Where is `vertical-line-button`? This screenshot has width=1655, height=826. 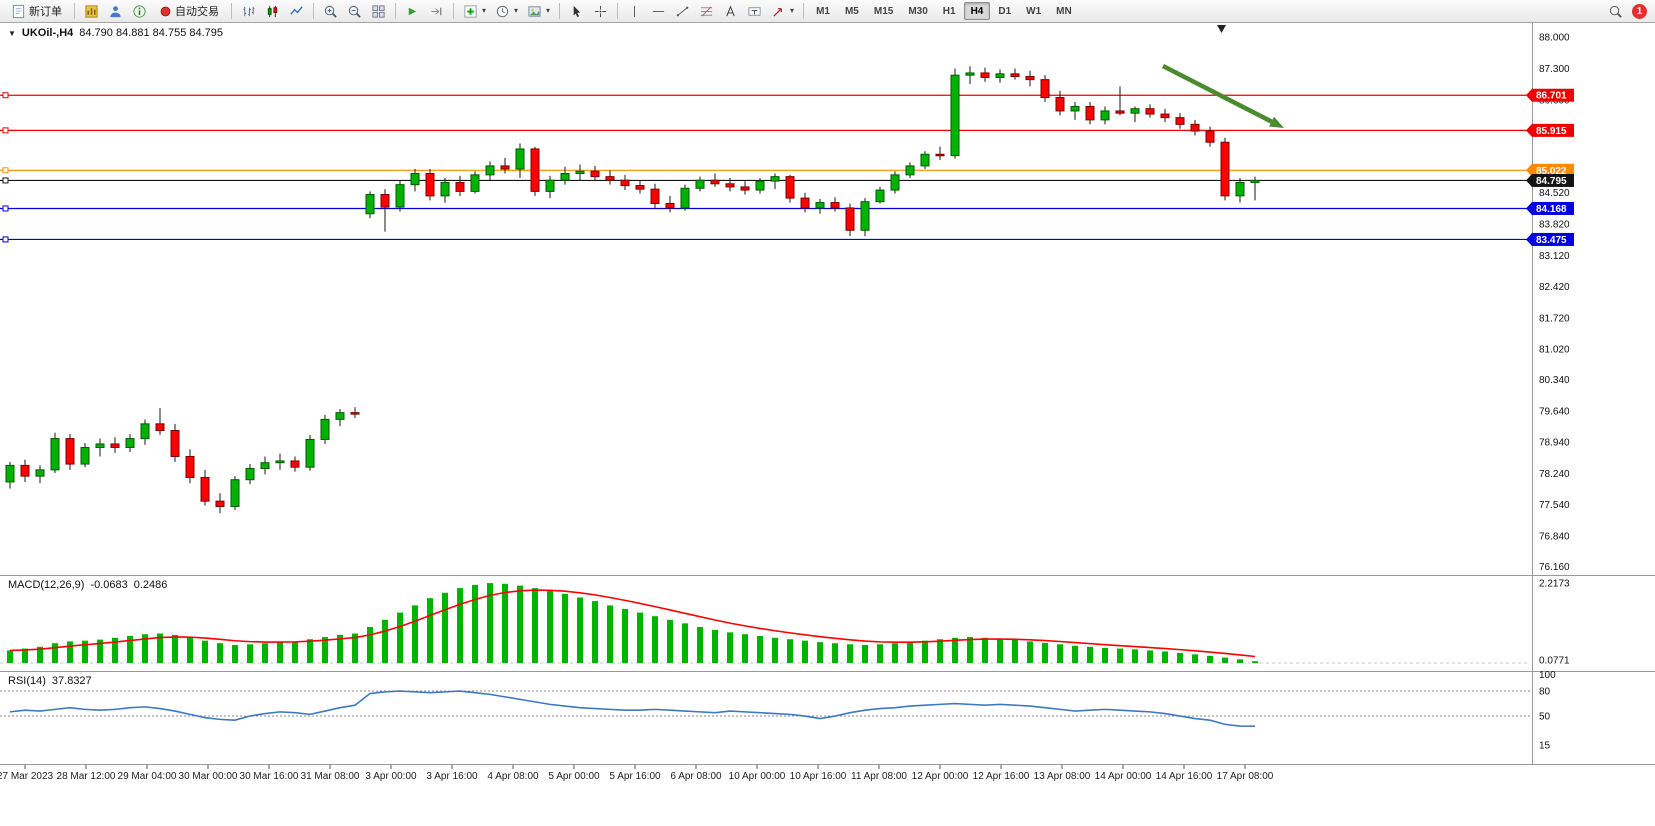 vertical-line-button is located at coordinates (634, 11).